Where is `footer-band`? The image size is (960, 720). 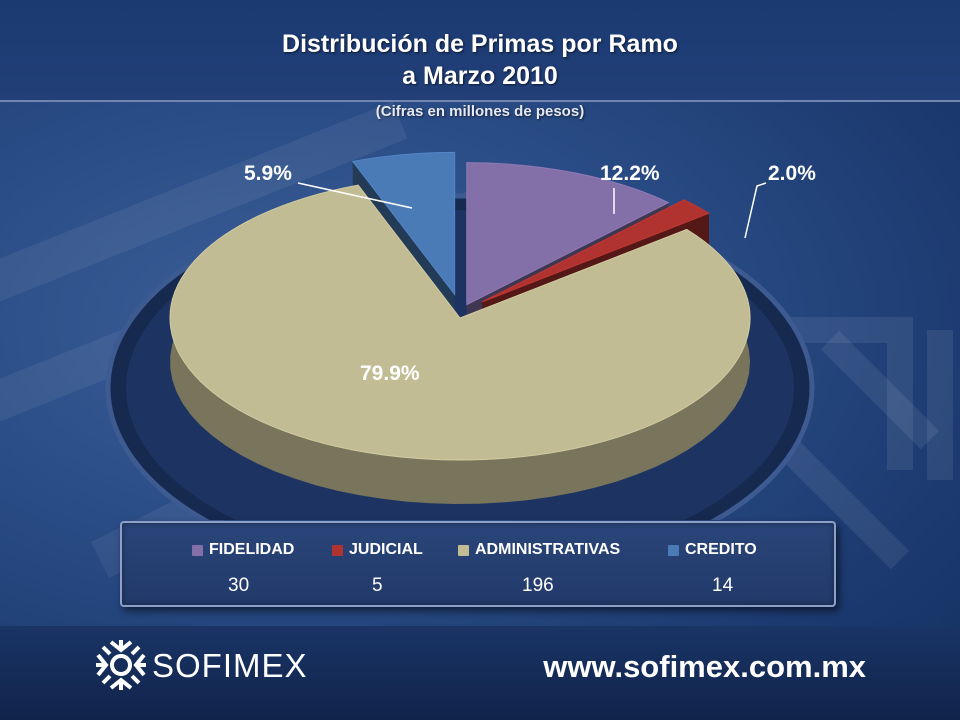
footer-band is located at coordinates (480, 673).